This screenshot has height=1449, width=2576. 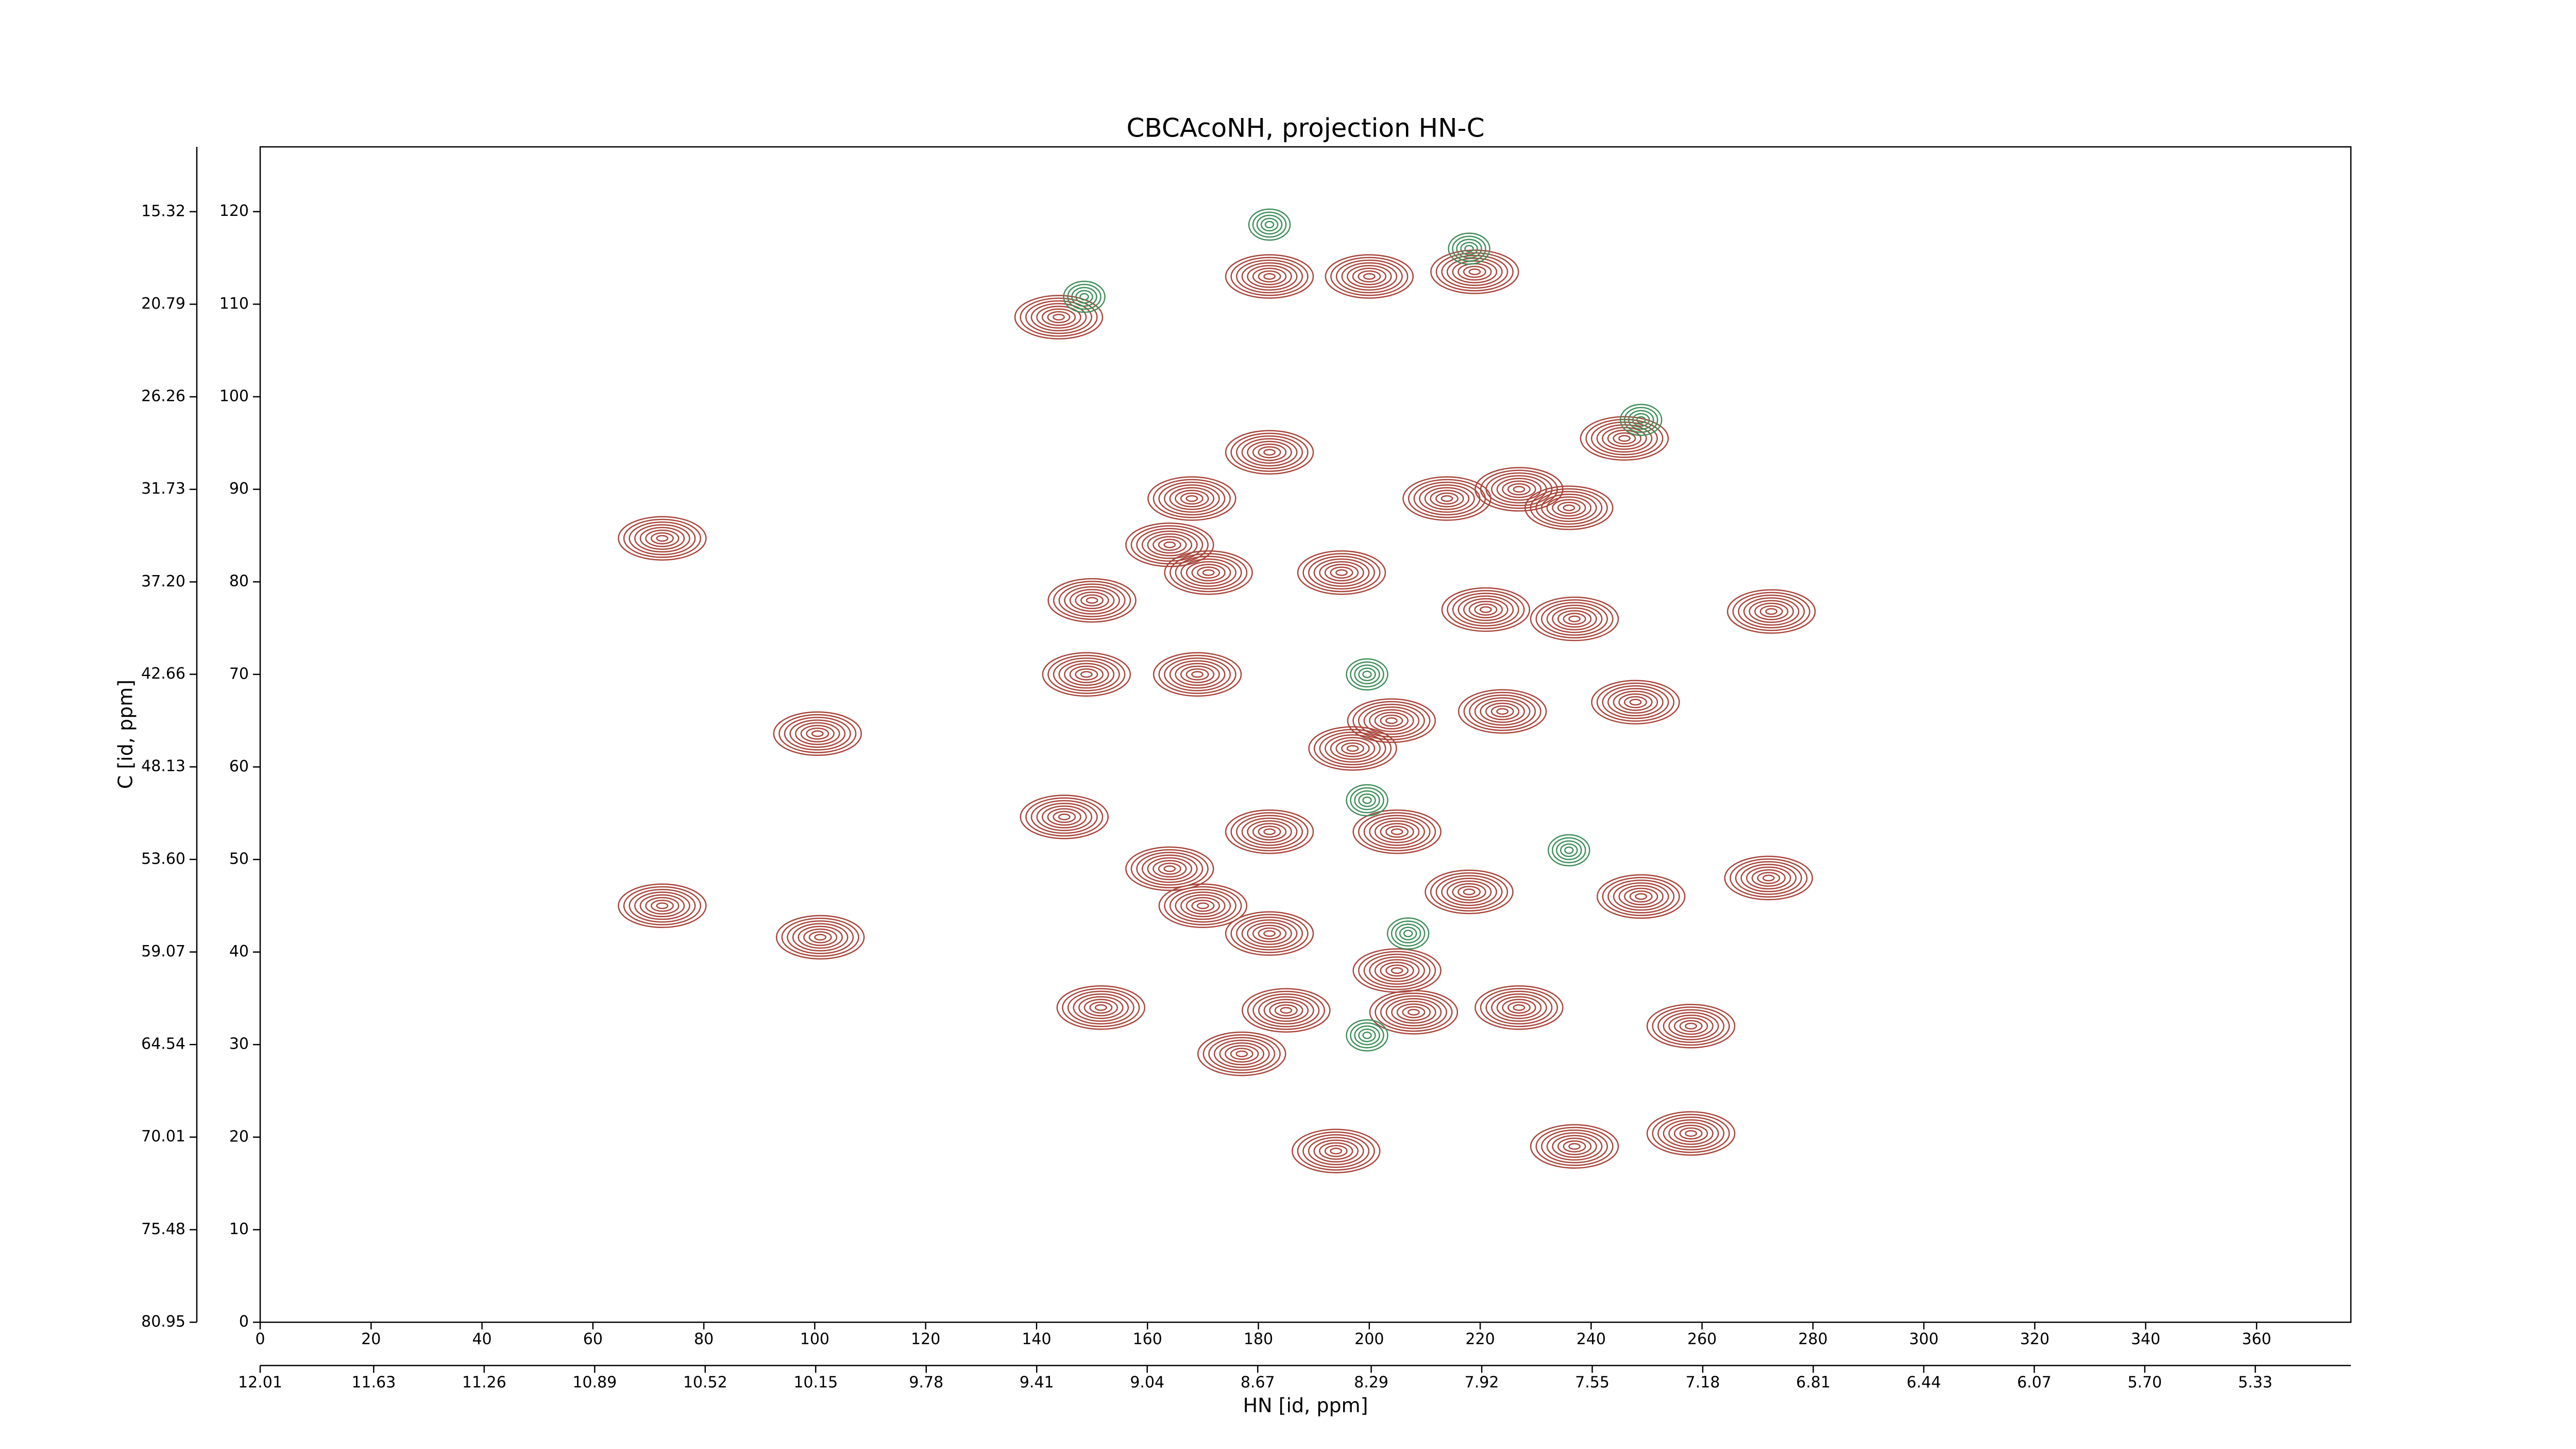 What do you see at coordinates (163, 1322) in the screenshot?
I see `y2-tick-label: 80.95` at bounding box center [163, 1322].